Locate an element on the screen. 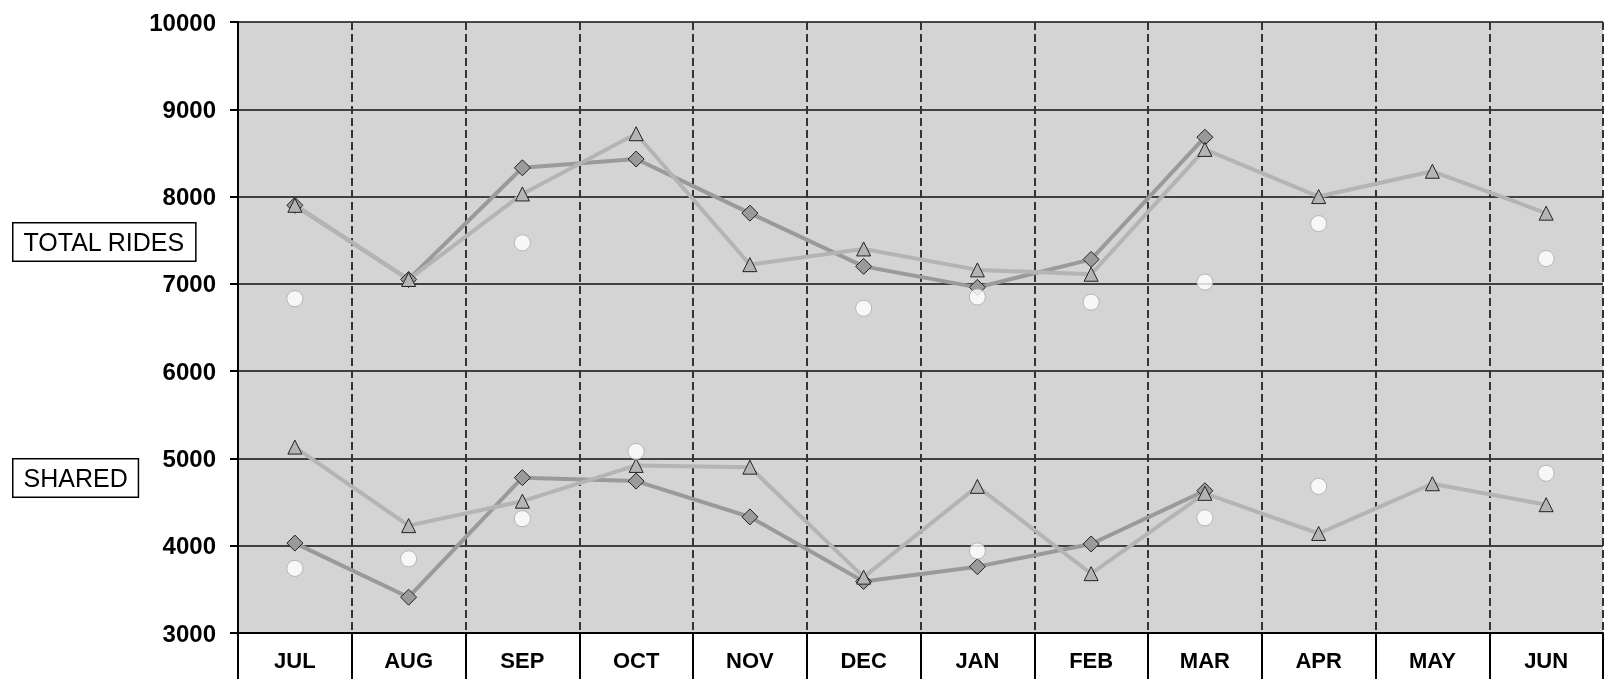  x-tick-label: FEB is located at coordinates (1091, 660).